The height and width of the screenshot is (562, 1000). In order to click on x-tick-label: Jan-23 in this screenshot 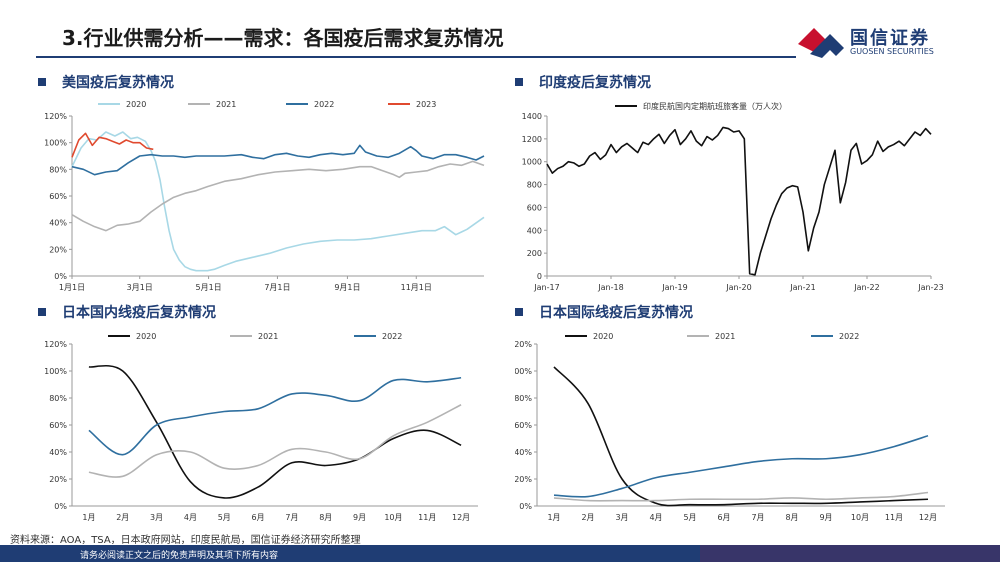, I will do `click(930, 287)`.